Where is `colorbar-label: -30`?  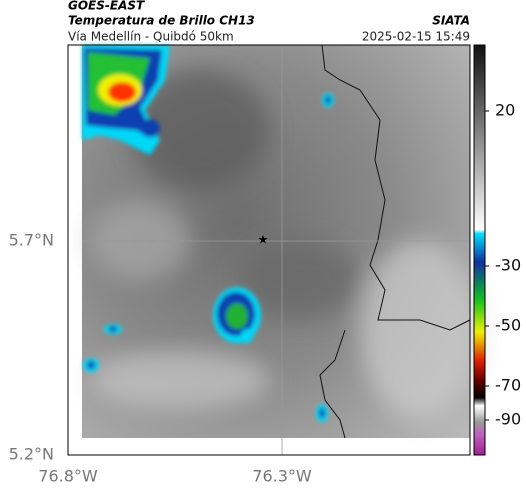
colorbar-label: -30 is located at coordinates (508, 265).